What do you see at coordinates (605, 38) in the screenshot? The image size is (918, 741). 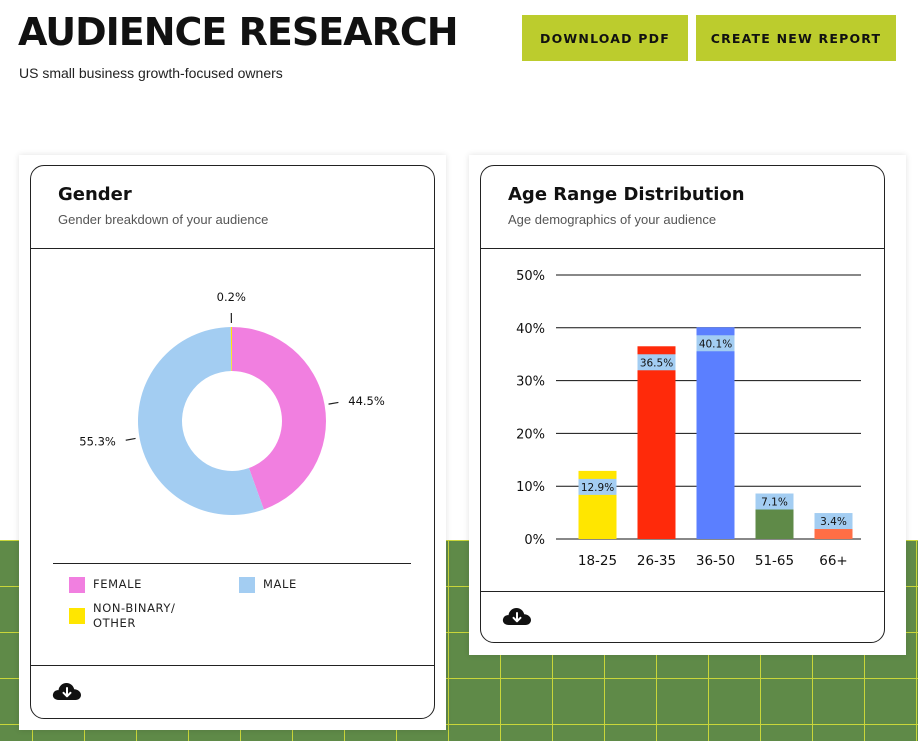 I see `download-pdf-button: DOWNLOAD PDF` at bounding box center [605, 38].